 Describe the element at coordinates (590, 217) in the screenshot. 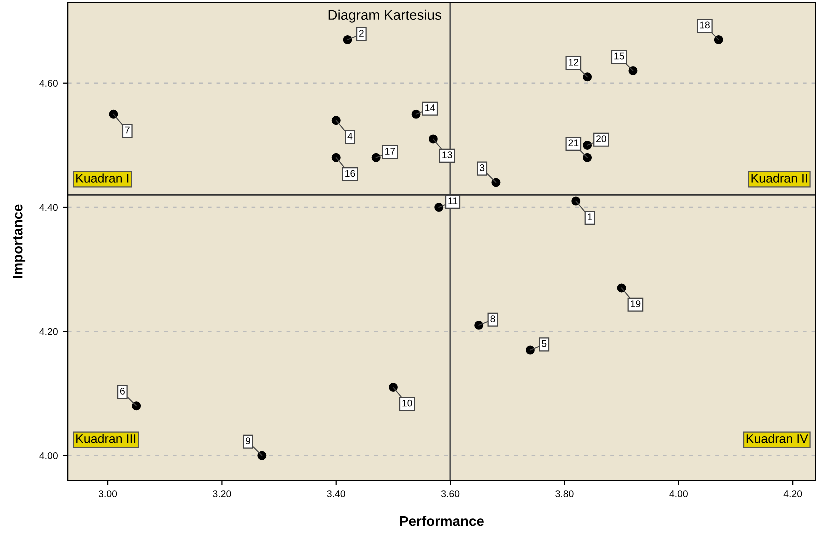

I see `annotation: 1` at that location.